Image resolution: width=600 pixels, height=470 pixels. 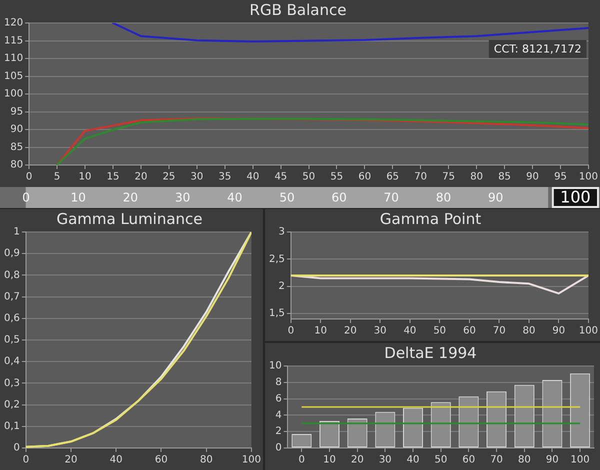 What do you see at coordinates (12, 275) in the screenshot?
I see `y-tick-label: 0,8` at bounding box center [12, 275].